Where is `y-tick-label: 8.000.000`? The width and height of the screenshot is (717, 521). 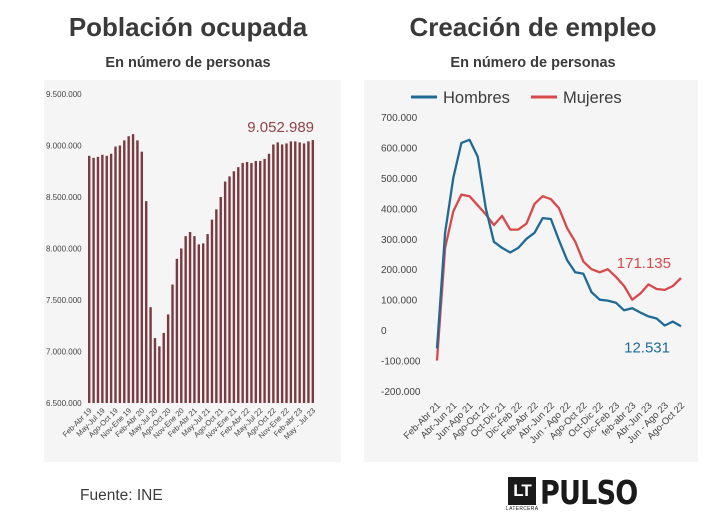 y-tick-label: 8.000.000 is located at coordinates (64, 249).